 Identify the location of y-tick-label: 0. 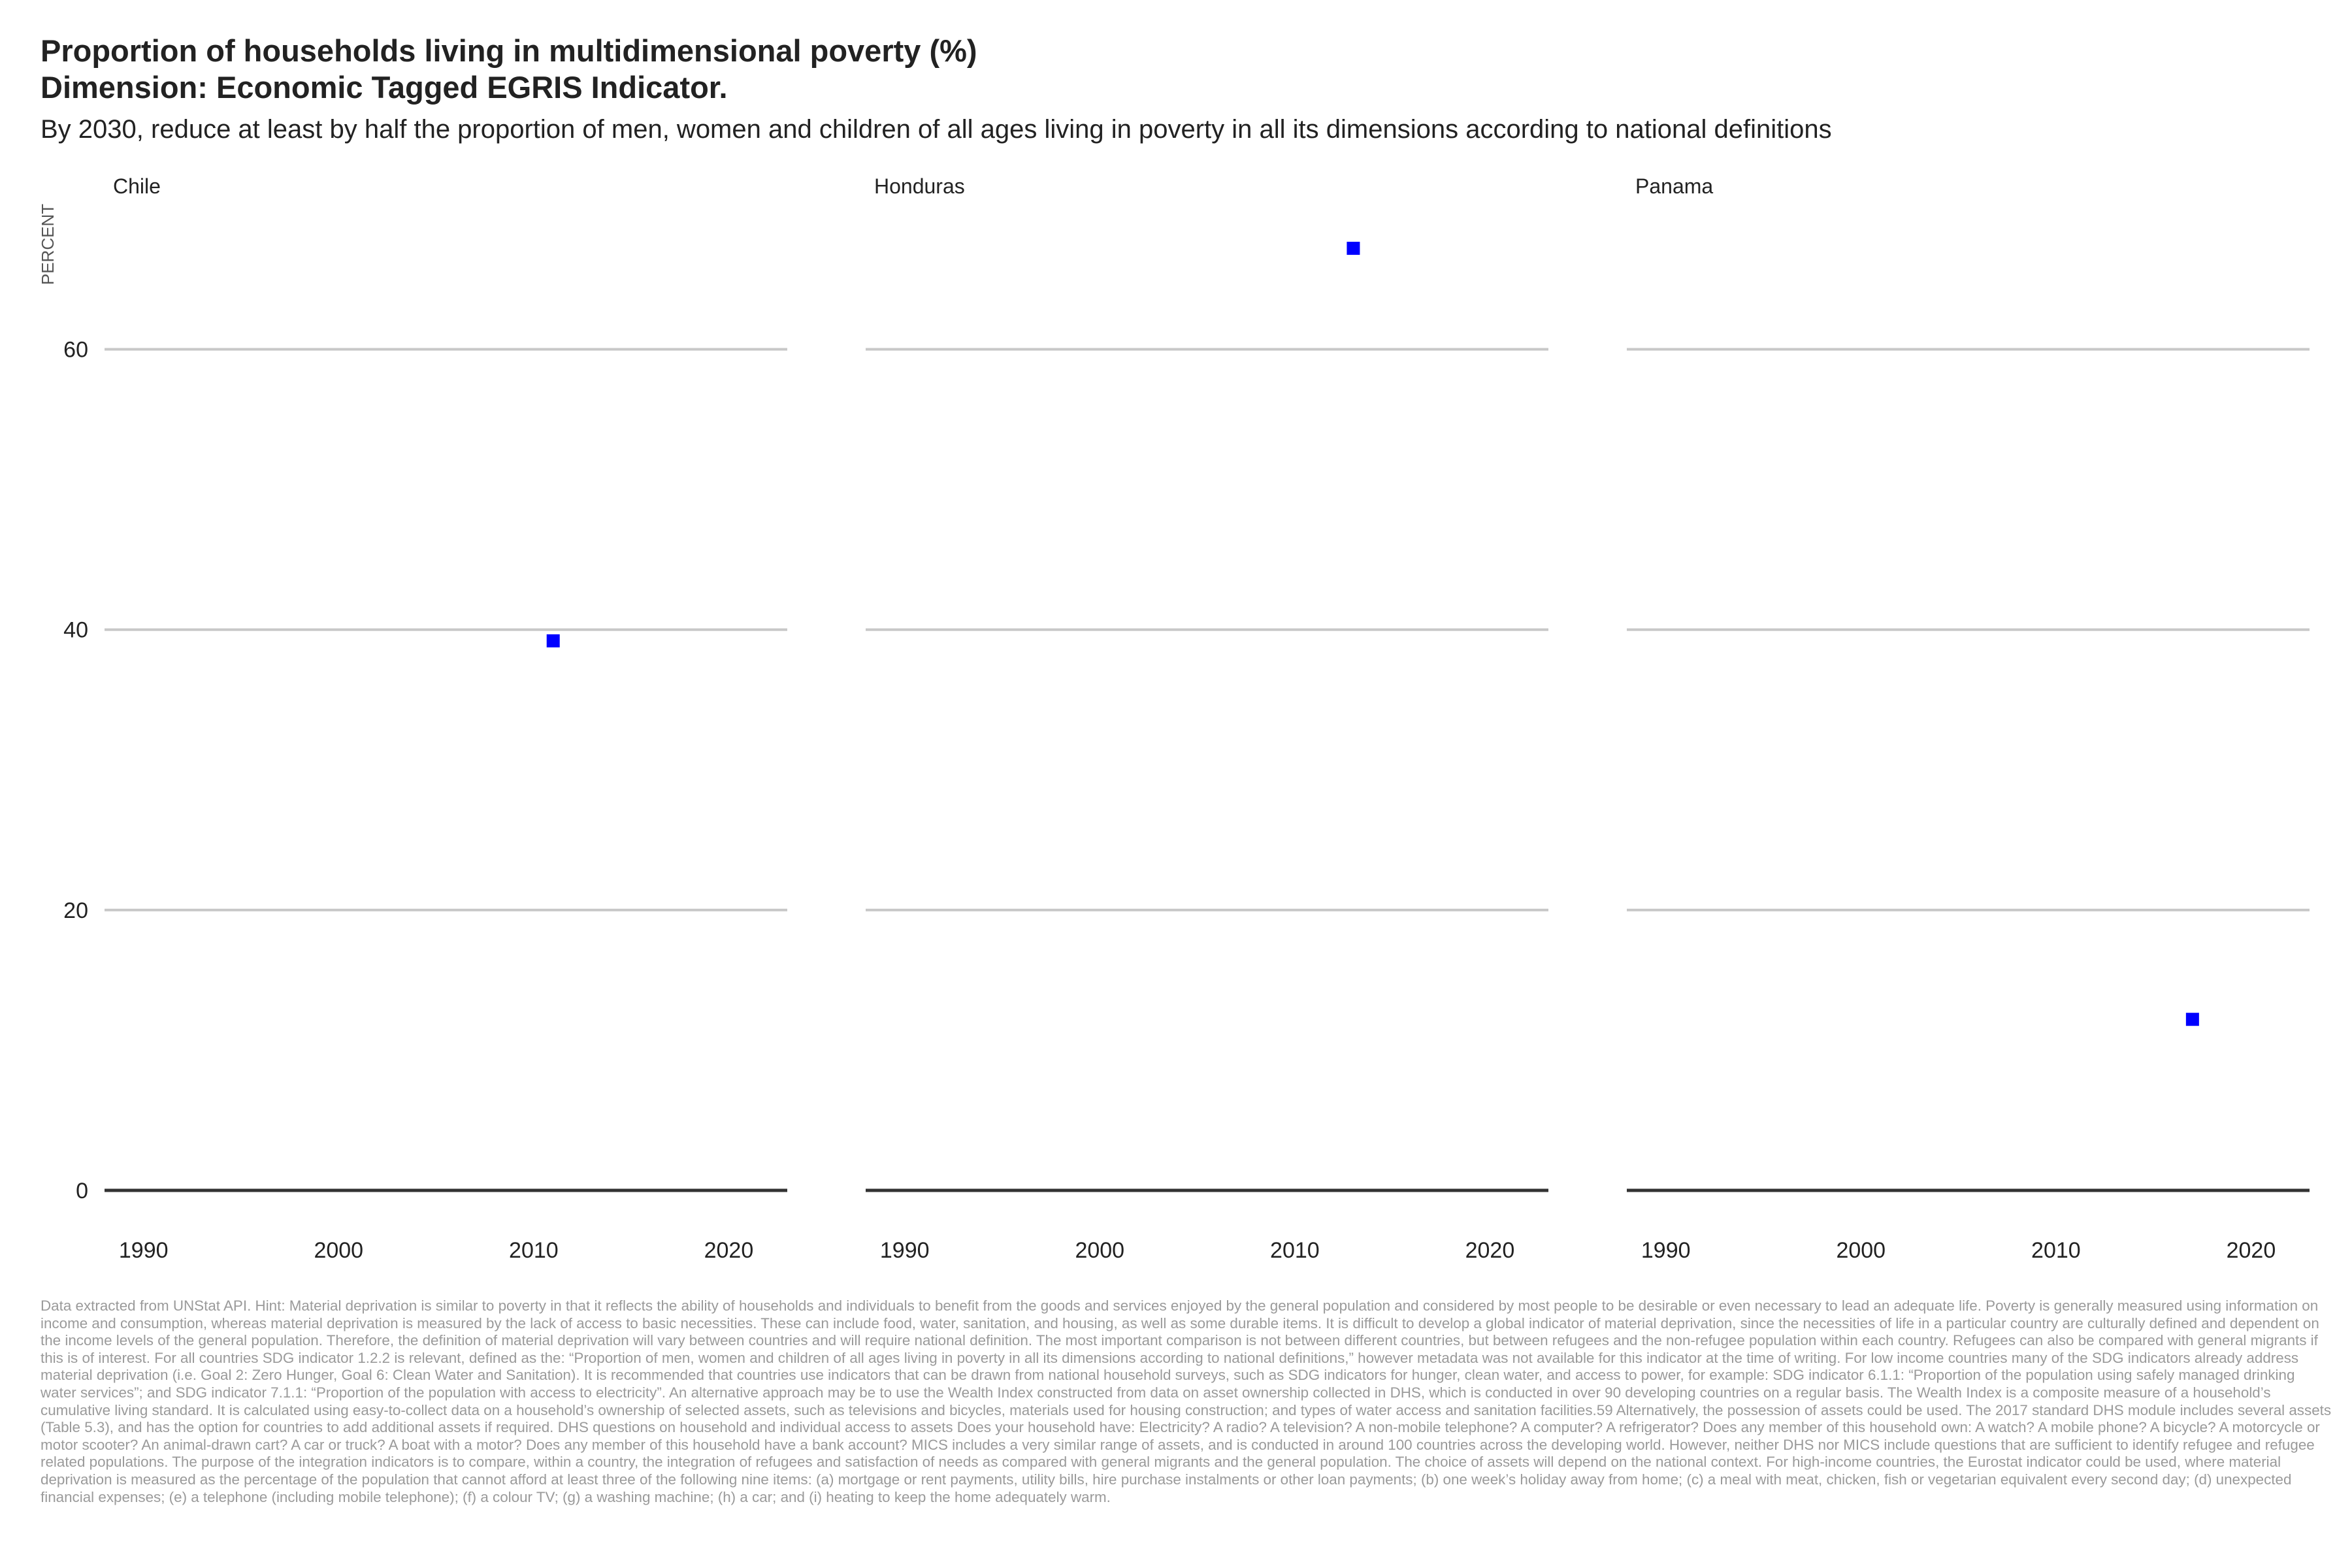
(82, 1191).